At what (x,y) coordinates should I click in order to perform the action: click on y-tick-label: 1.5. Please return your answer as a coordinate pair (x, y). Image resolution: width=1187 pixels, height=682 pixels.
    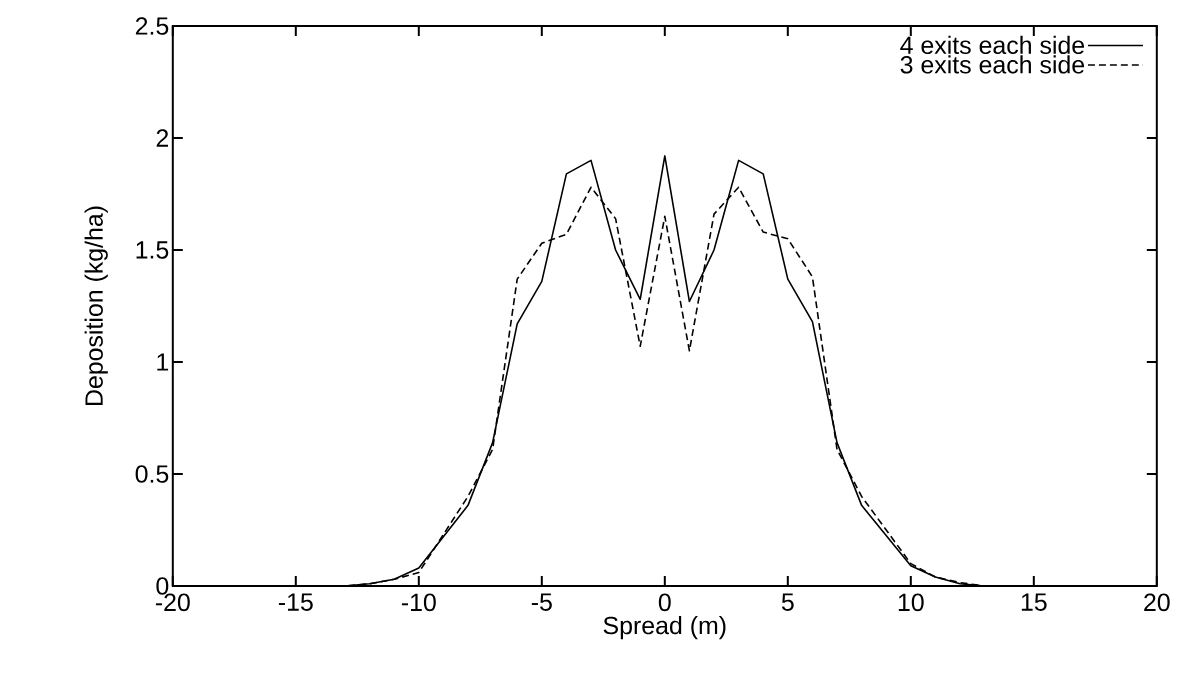
    Looking at the image, I should click on (152, 250).